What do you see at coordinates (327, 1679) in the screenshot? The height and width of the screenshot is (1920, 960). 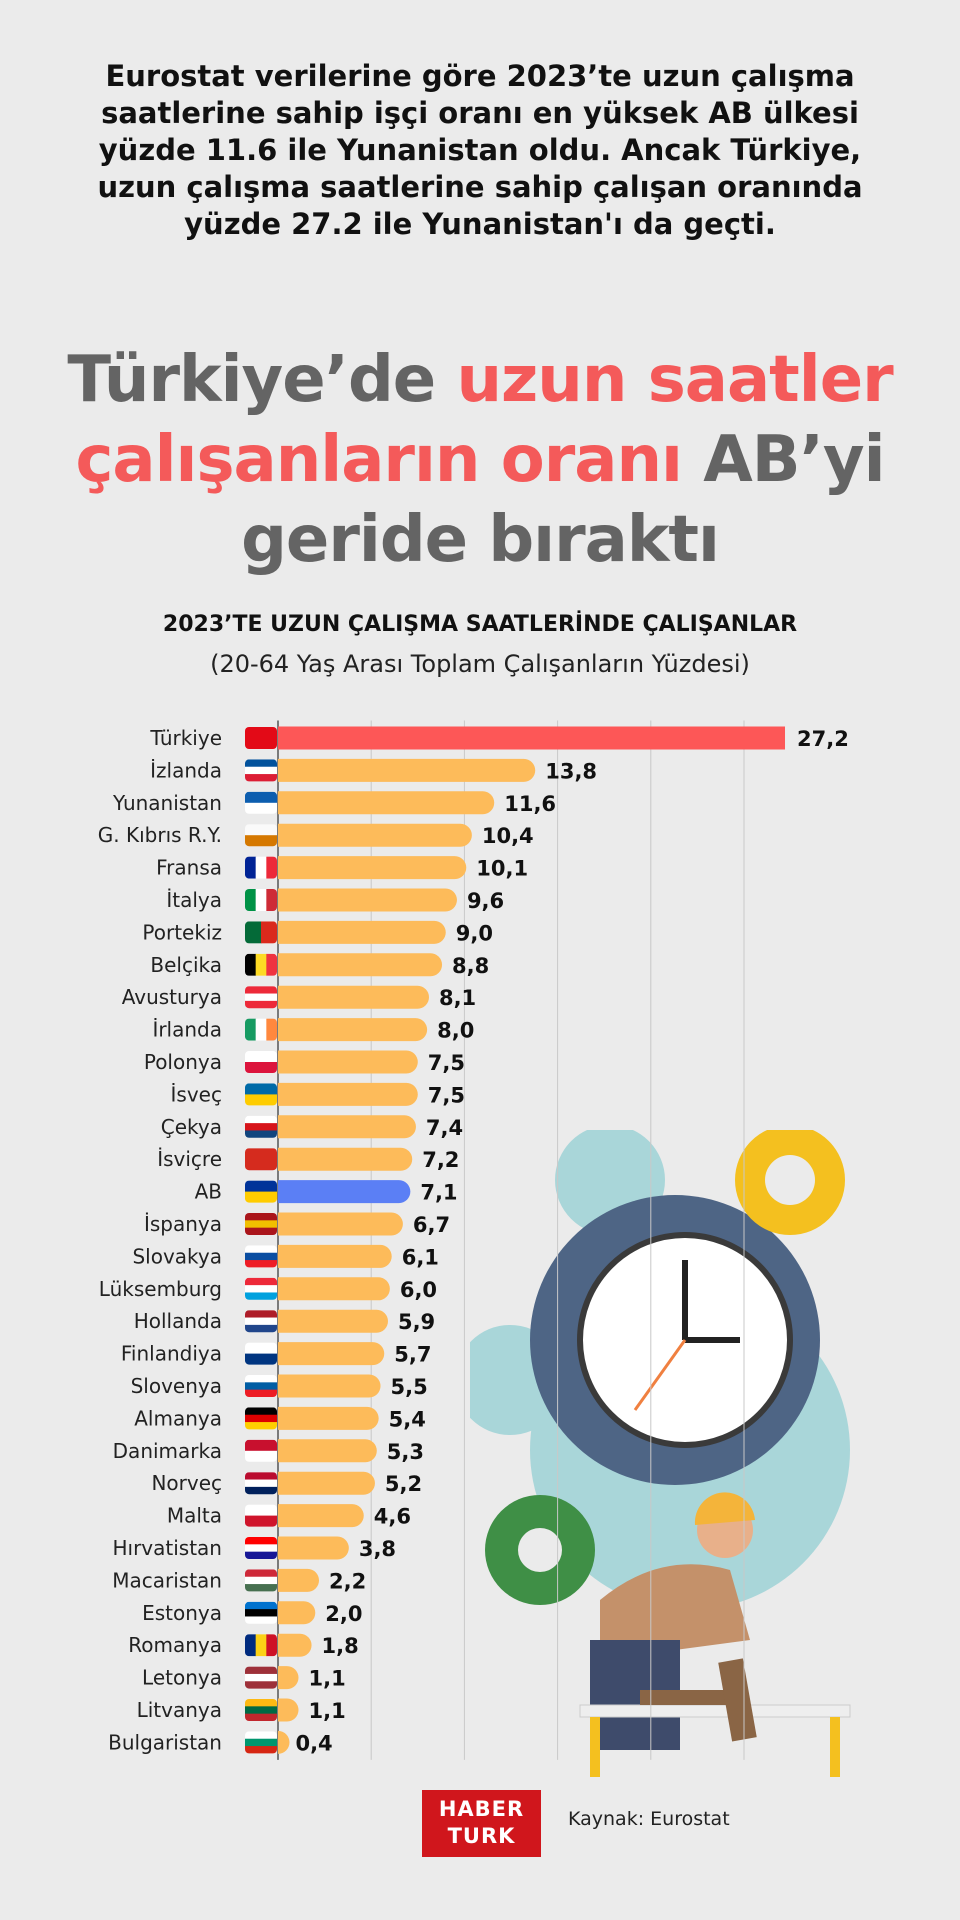 I see `value-label: 1,1` at bounding box center [327, 1679].